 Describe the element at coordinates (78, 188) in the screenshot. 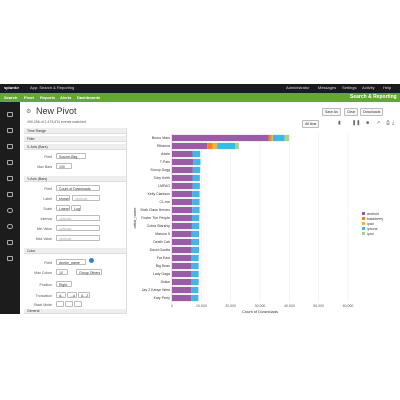

I see `y-field-select: Count of Downloads` at that location.